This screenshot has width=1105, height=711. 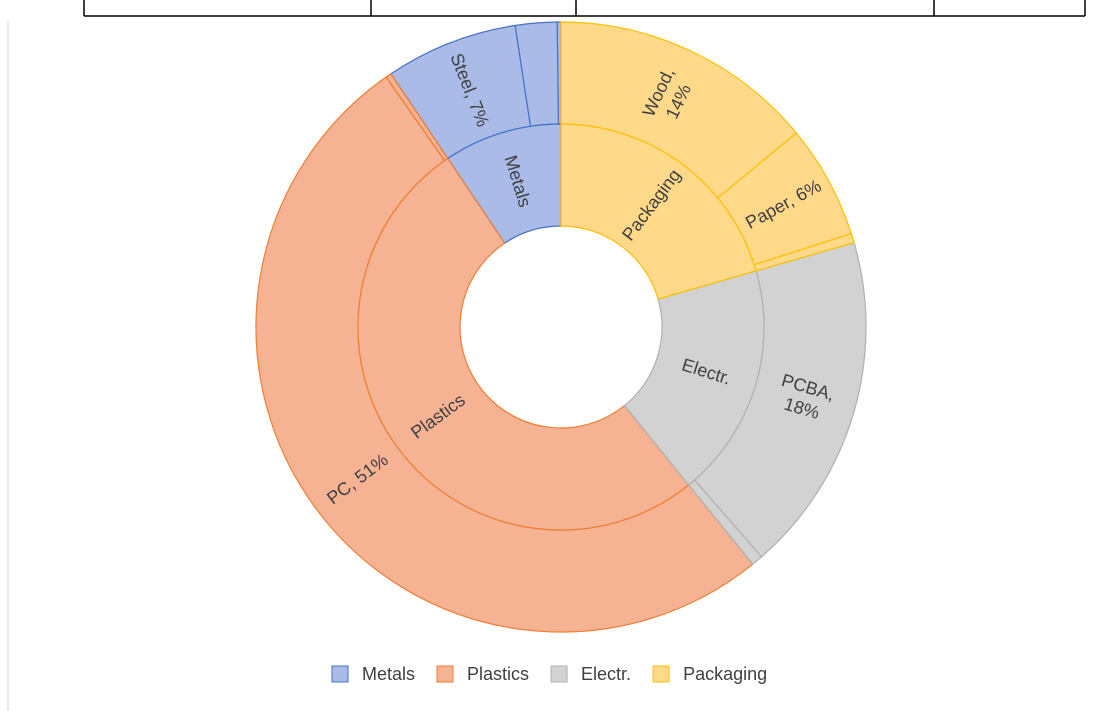 What do you see at coordinates (584, 8) in the screenshot?
I see `table-border` at bounding box center [584, 8].